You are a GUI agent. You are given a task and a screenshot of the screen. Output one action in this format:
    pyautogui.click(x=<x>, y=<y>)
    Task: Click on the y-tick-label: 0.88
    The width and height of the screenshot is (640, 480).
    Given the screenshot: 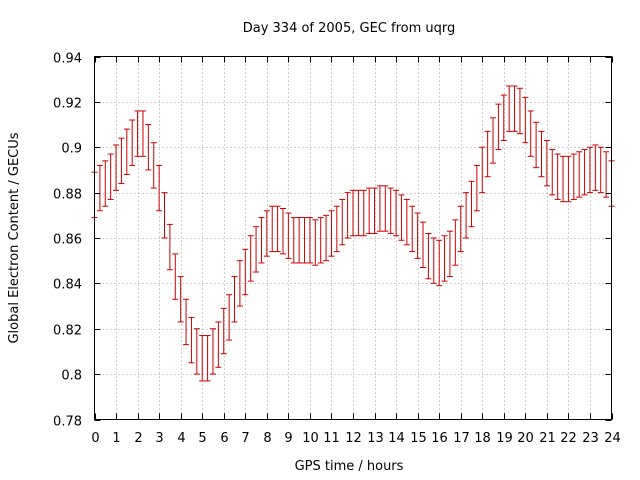 What is the action you would take?
    pyautogui.click(x=67, y=195)
    